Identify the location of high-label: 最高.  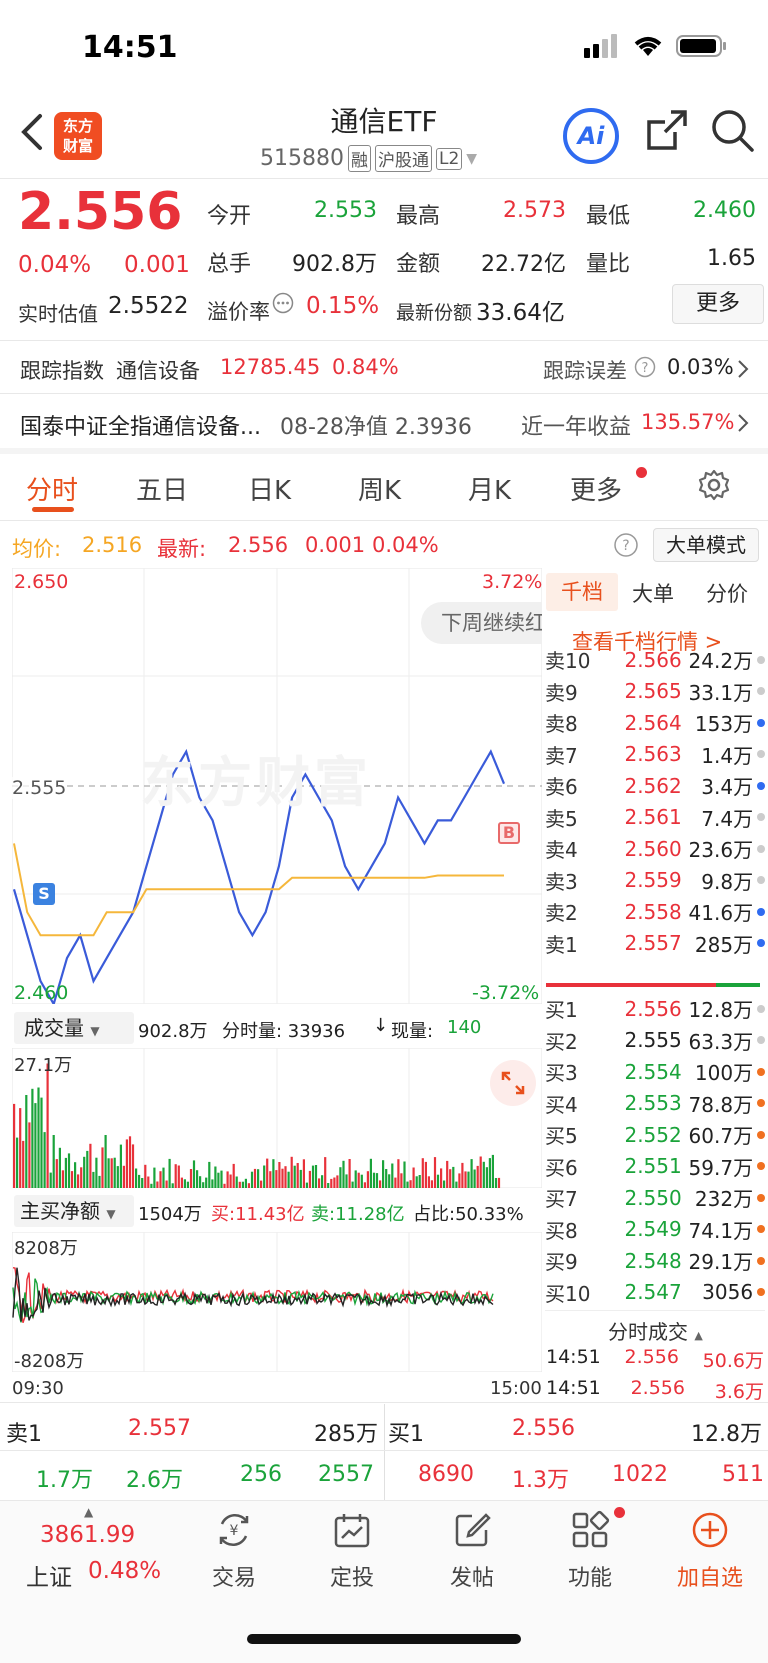
(418, 216).